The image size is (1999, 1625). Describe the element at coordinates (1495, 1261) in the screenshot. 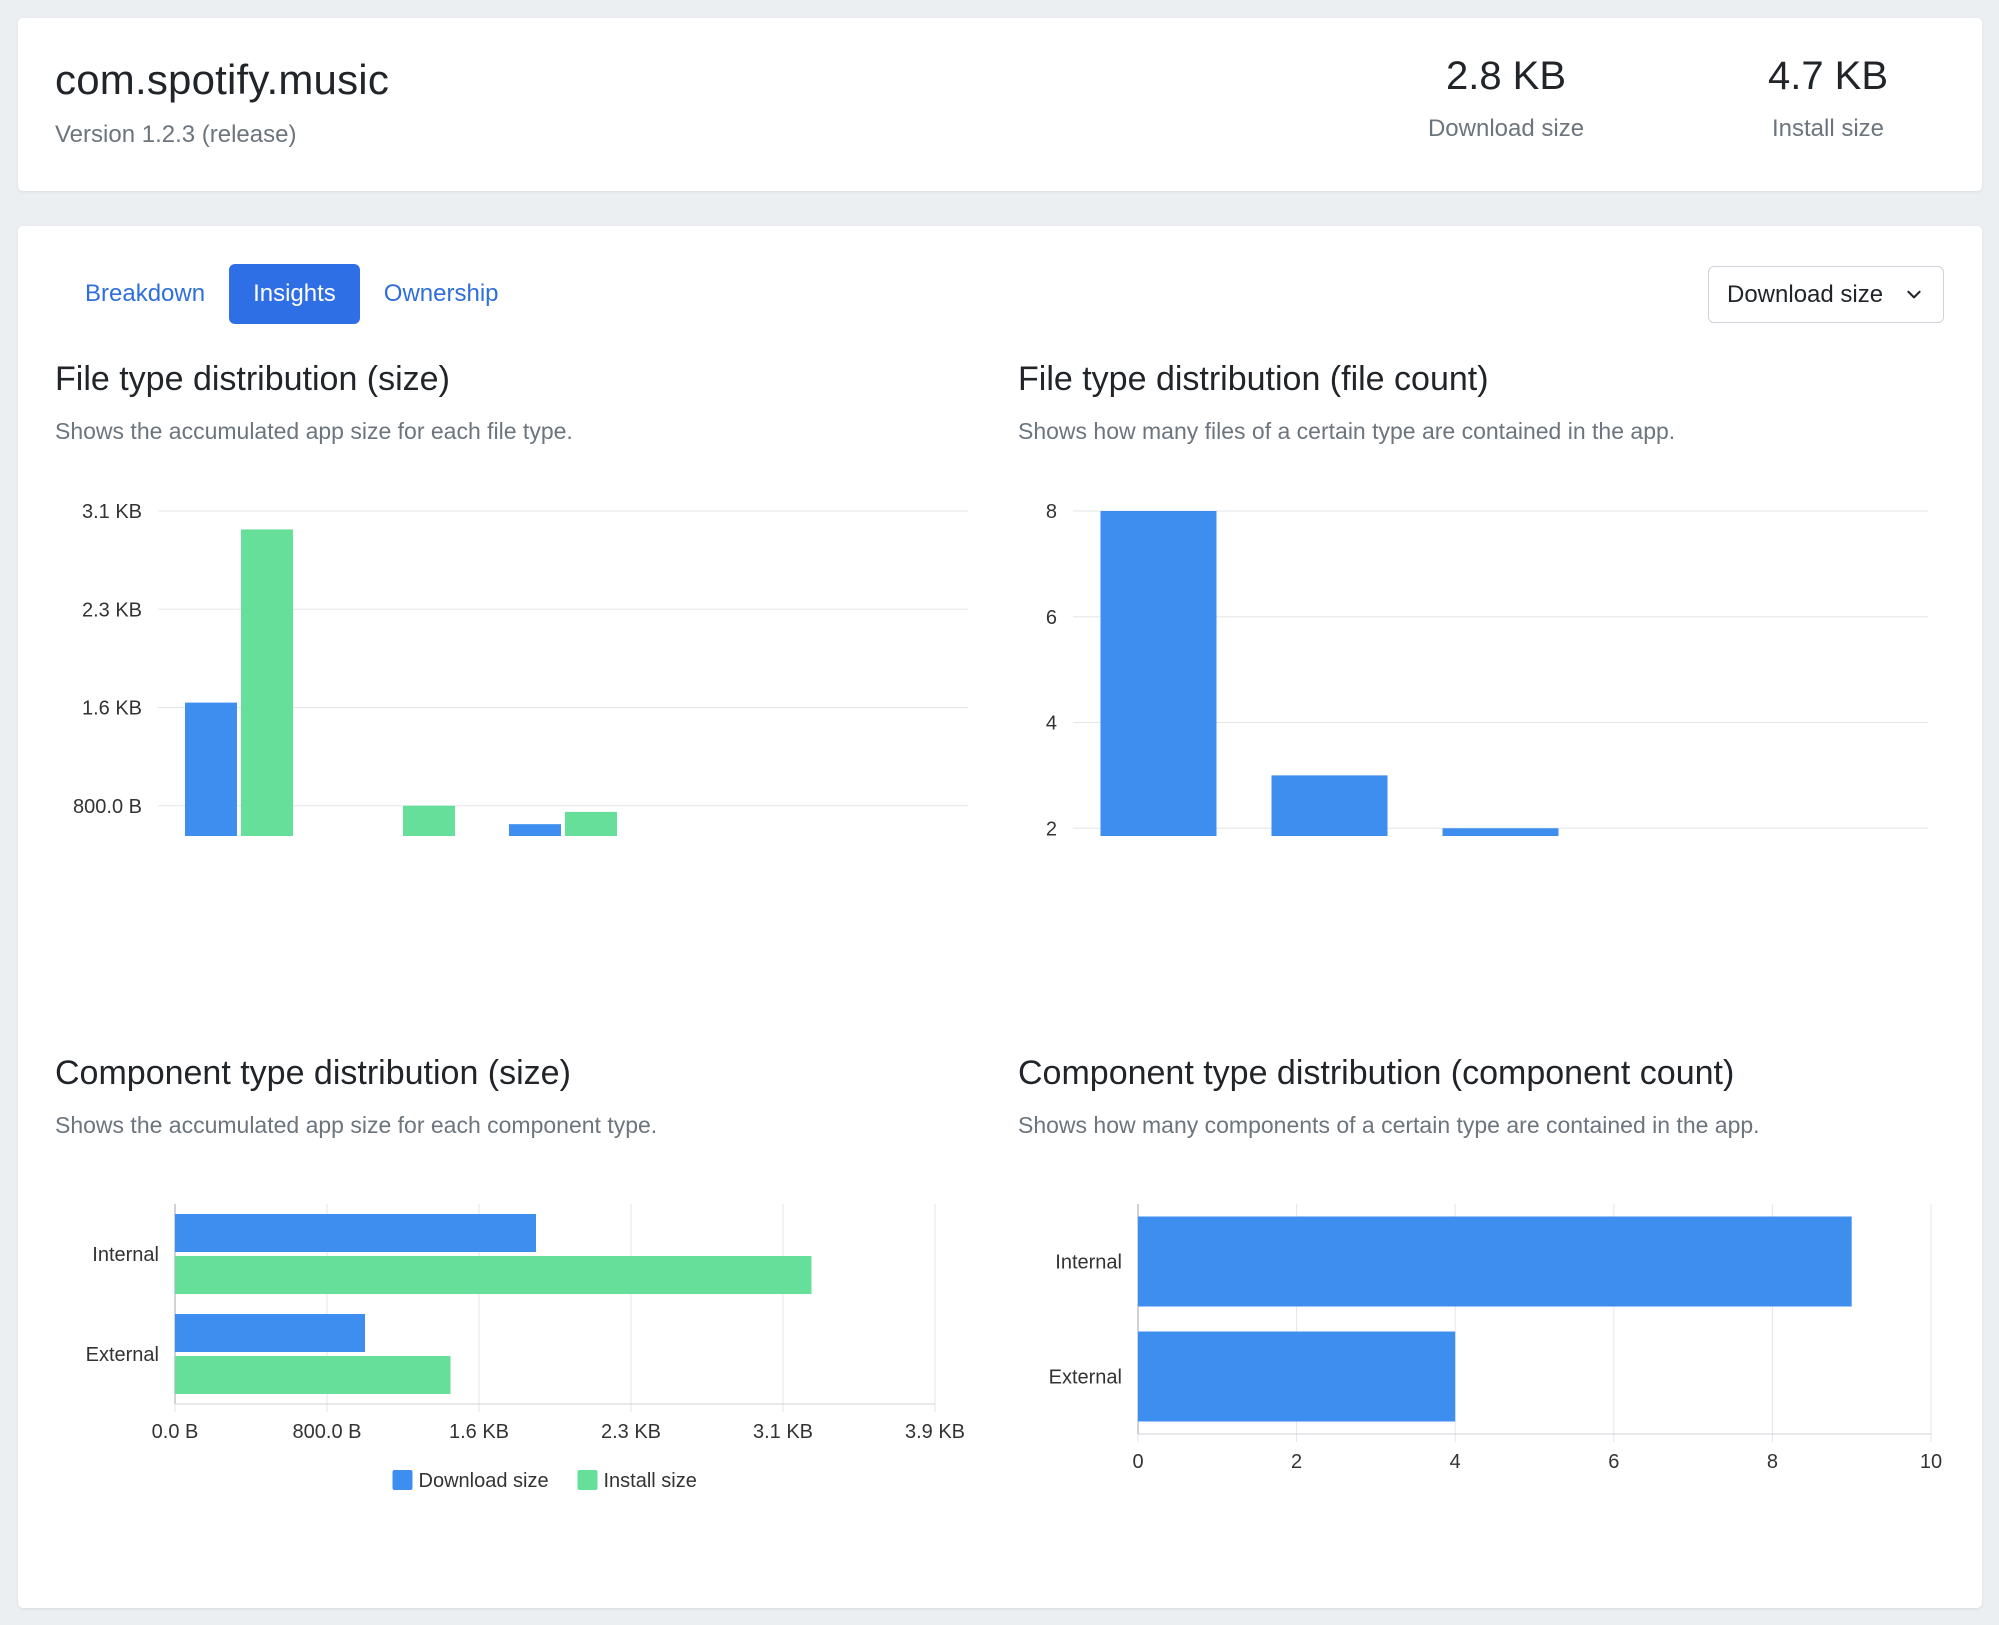

I see `bar-internal-components` at that location.